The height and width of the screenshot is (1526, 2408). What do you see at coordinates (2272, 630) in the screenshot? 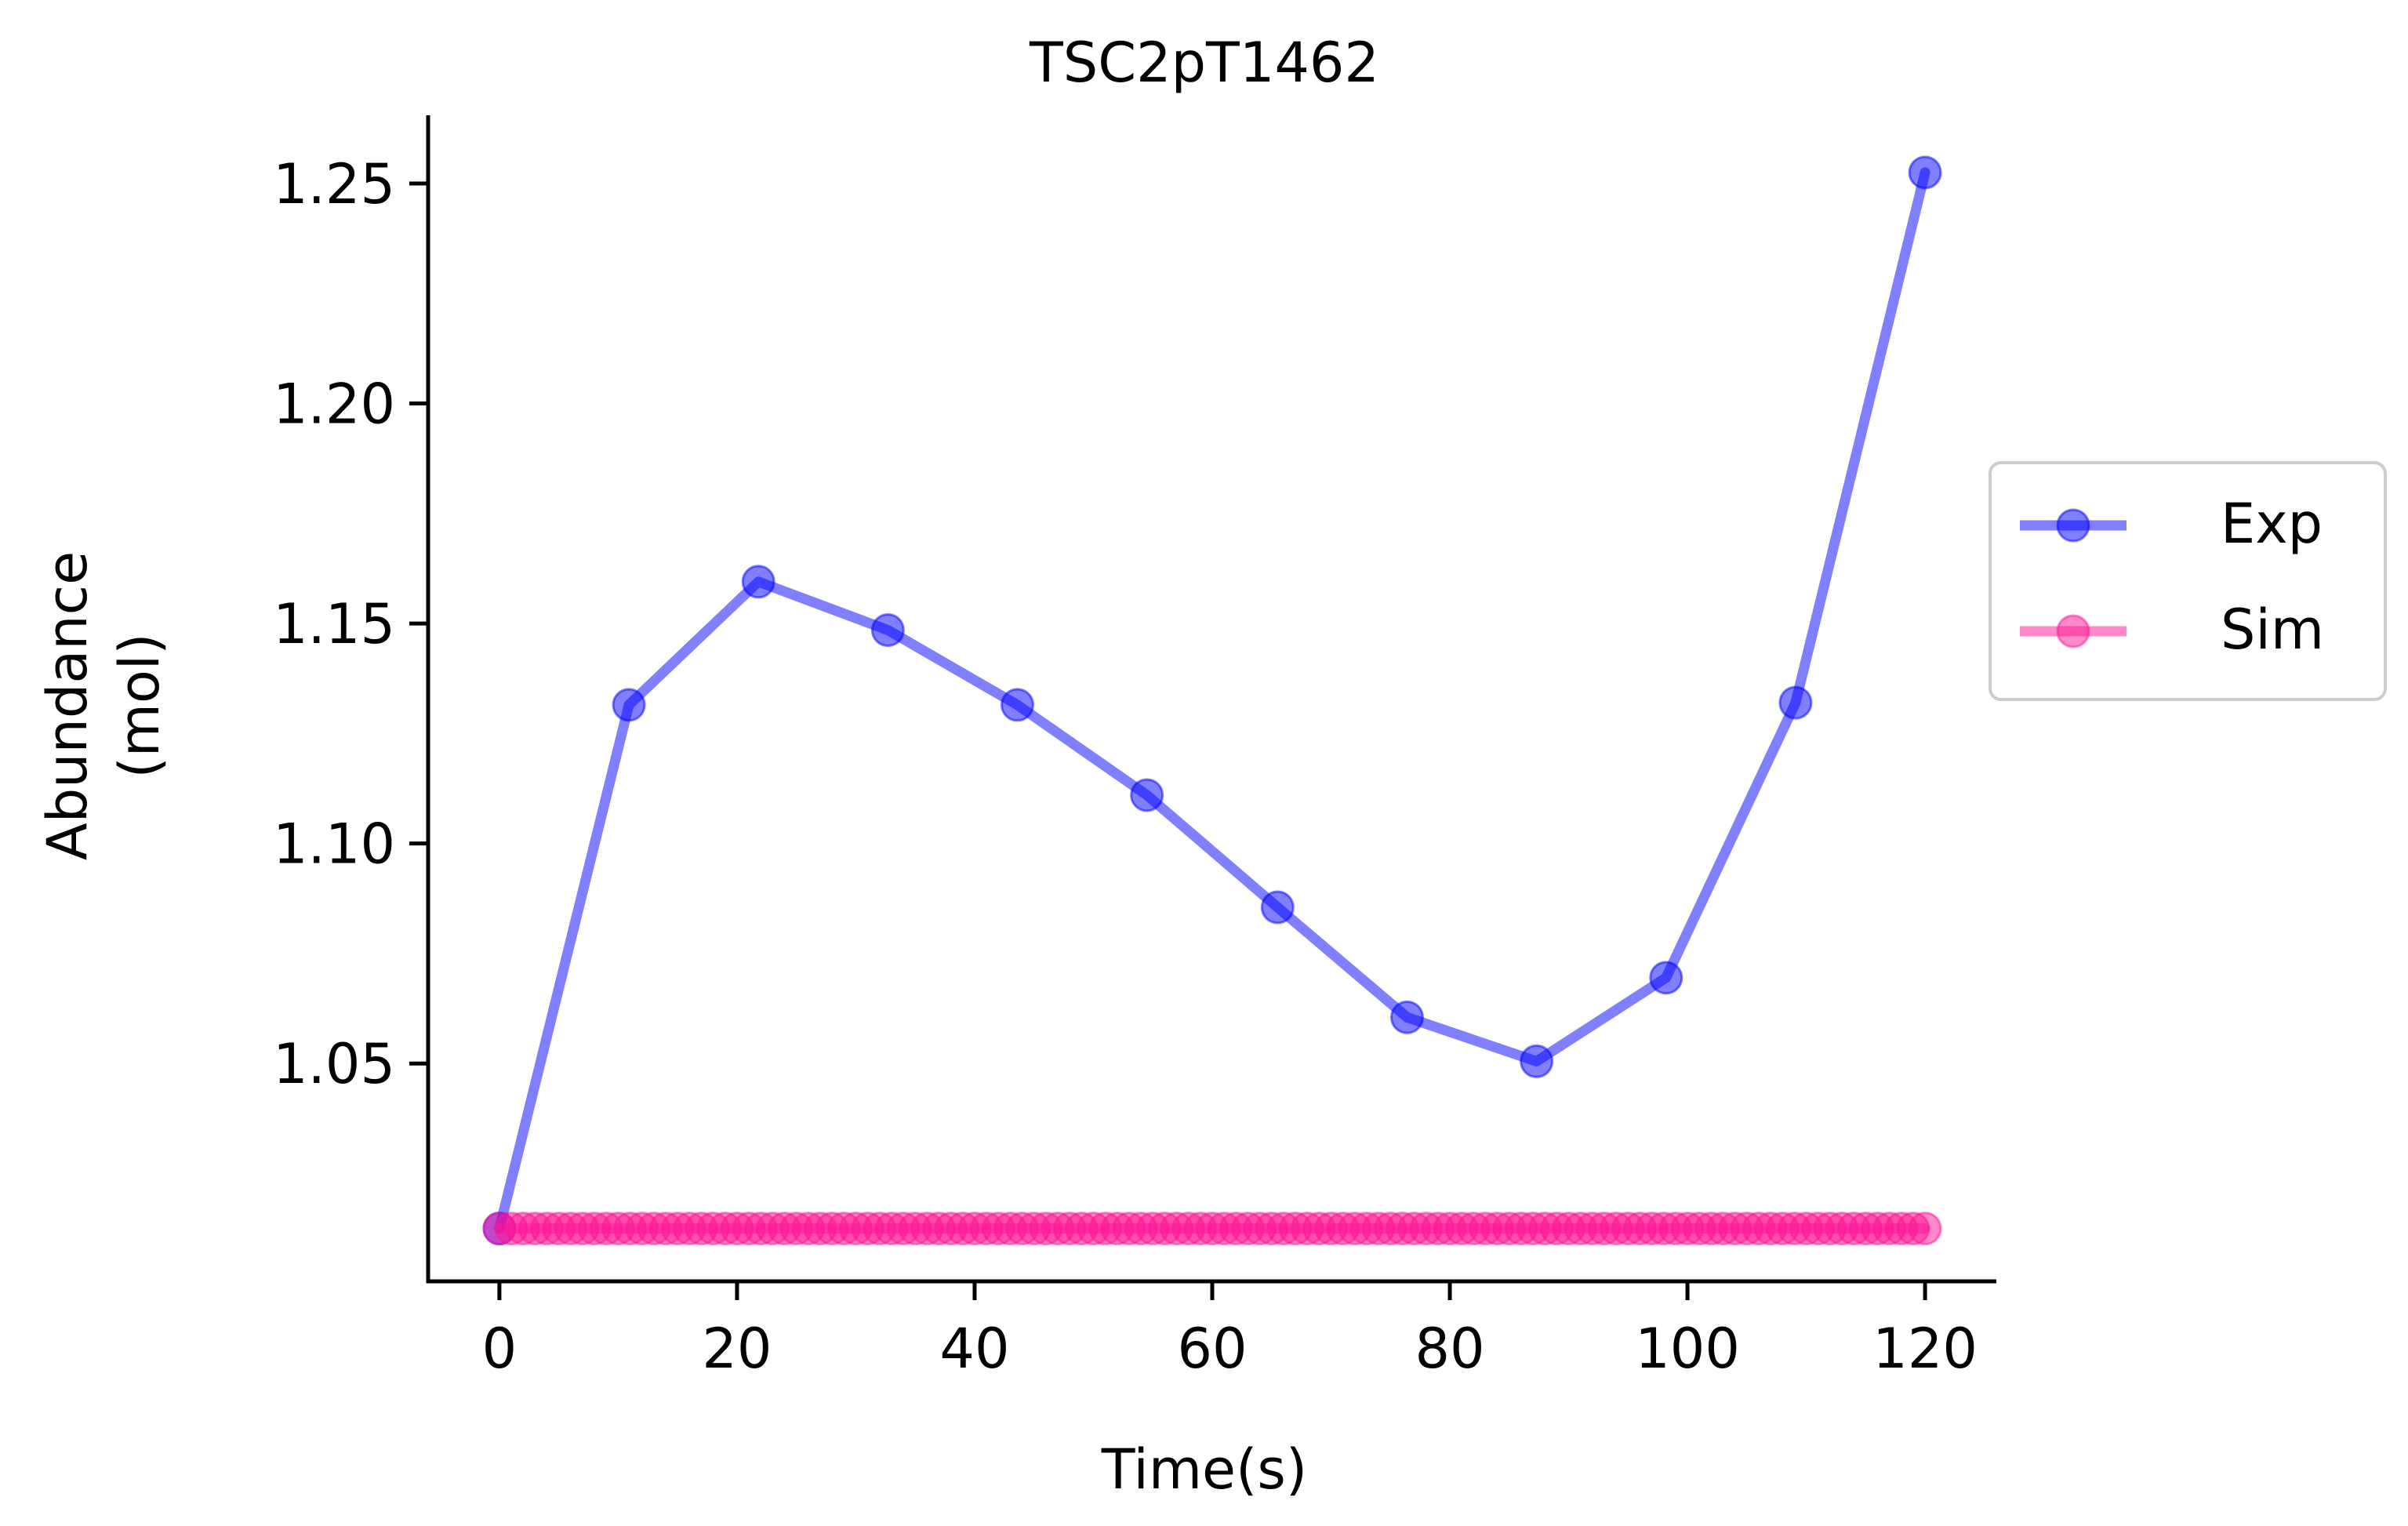
I see `legend-label-sim: Sim` at bounding box center [2272, 630].